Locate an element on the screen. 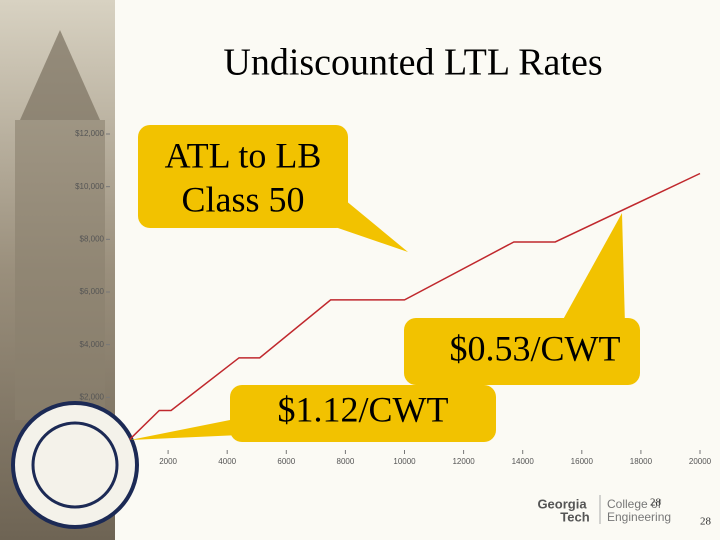 Image resolution: width=720 pixels, height=545 pixels. y-tick-label: $4,000 is located at coordinates (92, 344).